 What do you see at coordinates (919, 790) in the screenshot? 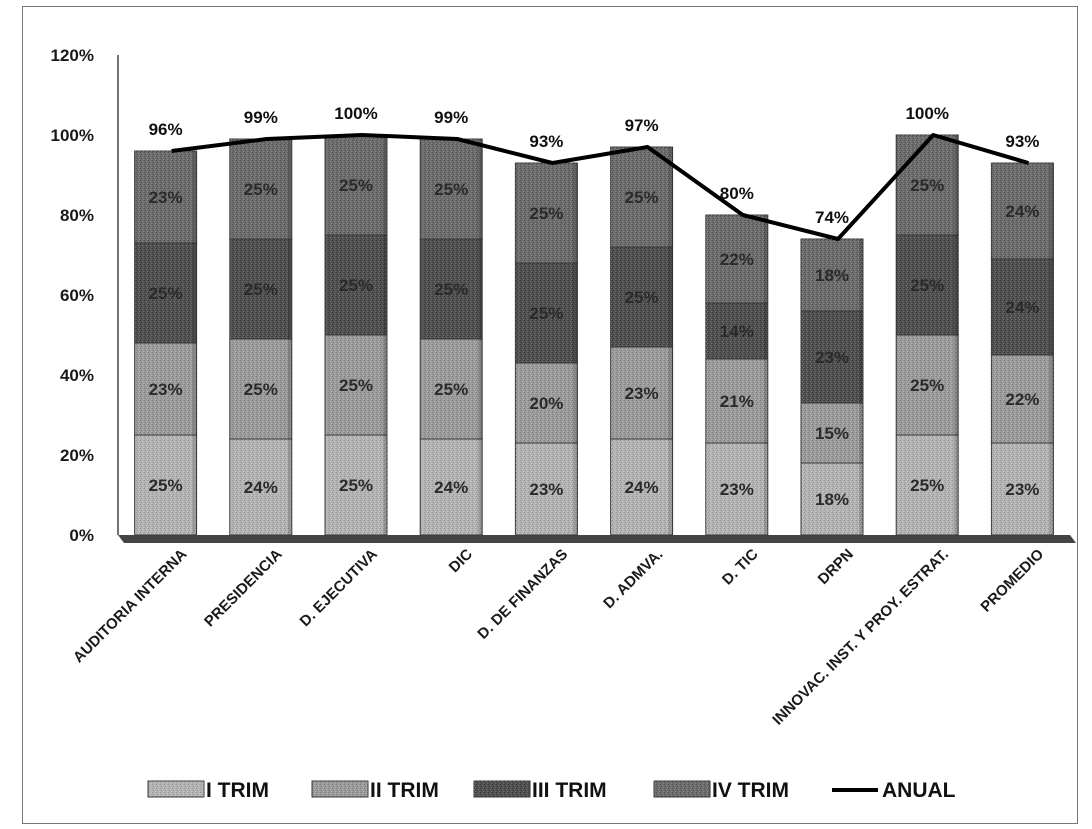
I see `legend-label: ANUAL` at bounding box center [919, 790].